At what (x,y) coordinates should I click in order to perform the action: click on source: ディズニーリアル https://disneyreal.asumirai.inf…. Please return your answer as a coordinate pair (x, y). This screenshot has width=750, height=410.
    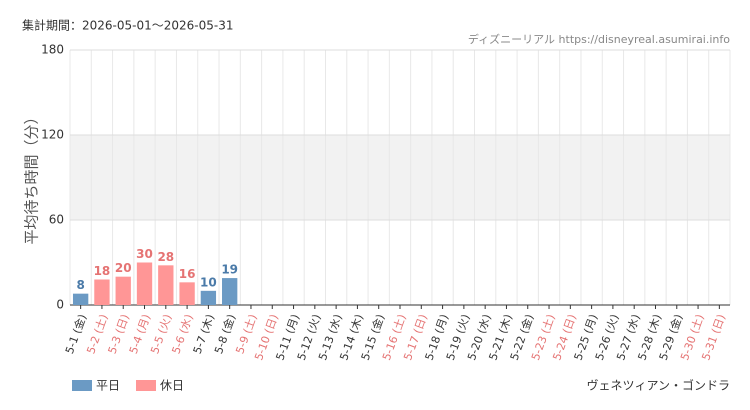
    Looking at the image, I should click on (599, 39).